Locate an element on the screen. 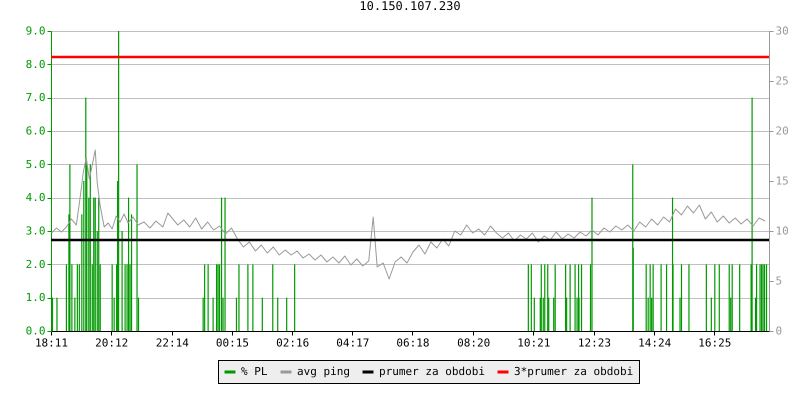 This screenshot has height=400, width=800. y2-tick-label: 15 is located at coordinates (782, 181).